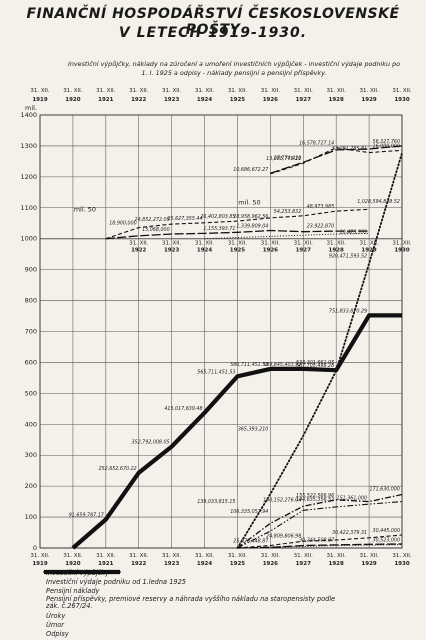  Describe the element at coordinates (315, 366) in the screenshot. I see `series-0-data-label: 587,705,498.28` at that location.